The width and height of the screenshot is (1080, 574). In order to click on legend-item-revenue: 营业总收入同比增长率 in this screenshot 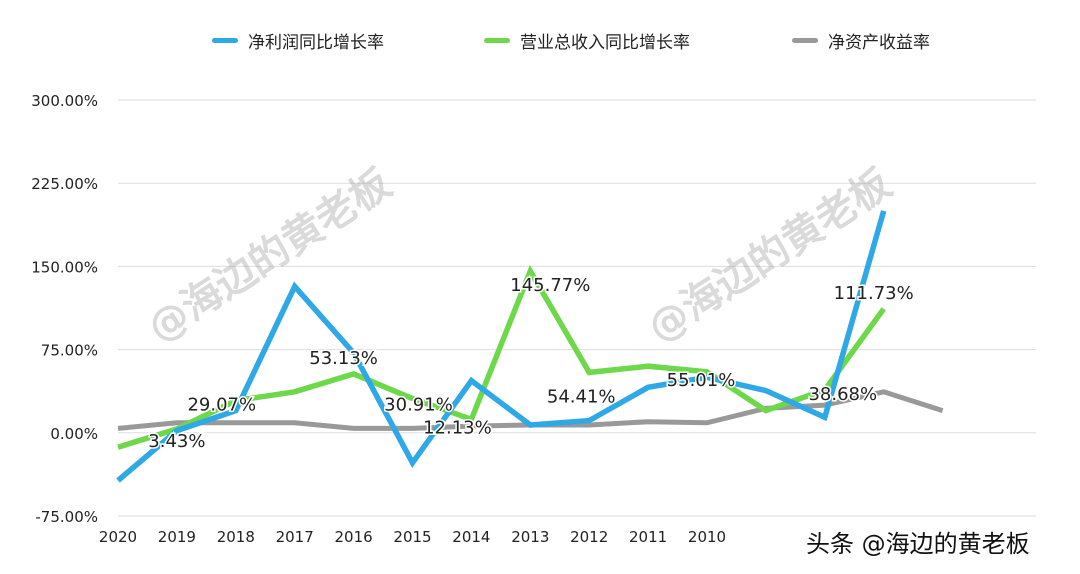, I will do `click(587, 40)`.